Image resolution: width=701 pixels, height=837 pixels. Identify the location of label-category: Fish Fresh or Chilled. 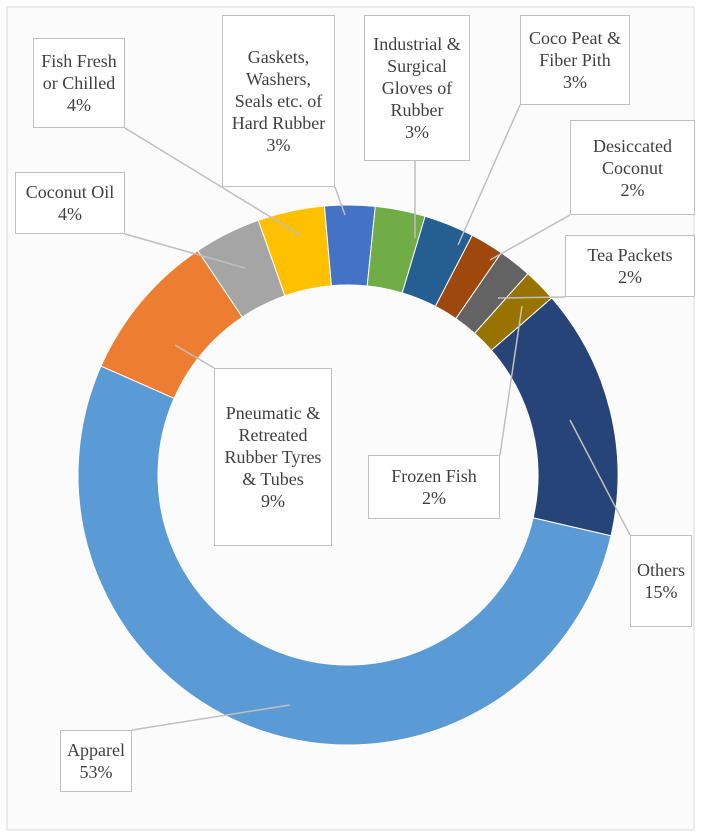
(79, 72).